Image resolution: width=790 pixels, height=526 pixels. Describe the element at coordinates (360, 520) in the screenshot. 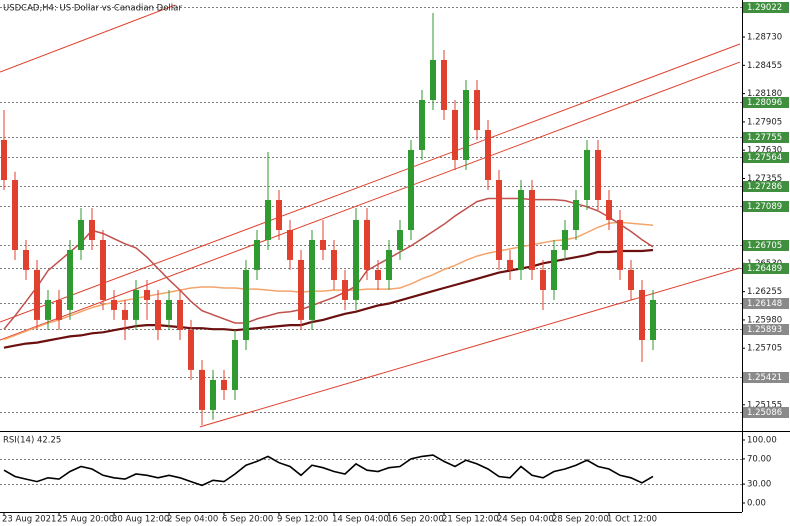

I see `x-tick-label: 14 Sep 04:00` at that location.